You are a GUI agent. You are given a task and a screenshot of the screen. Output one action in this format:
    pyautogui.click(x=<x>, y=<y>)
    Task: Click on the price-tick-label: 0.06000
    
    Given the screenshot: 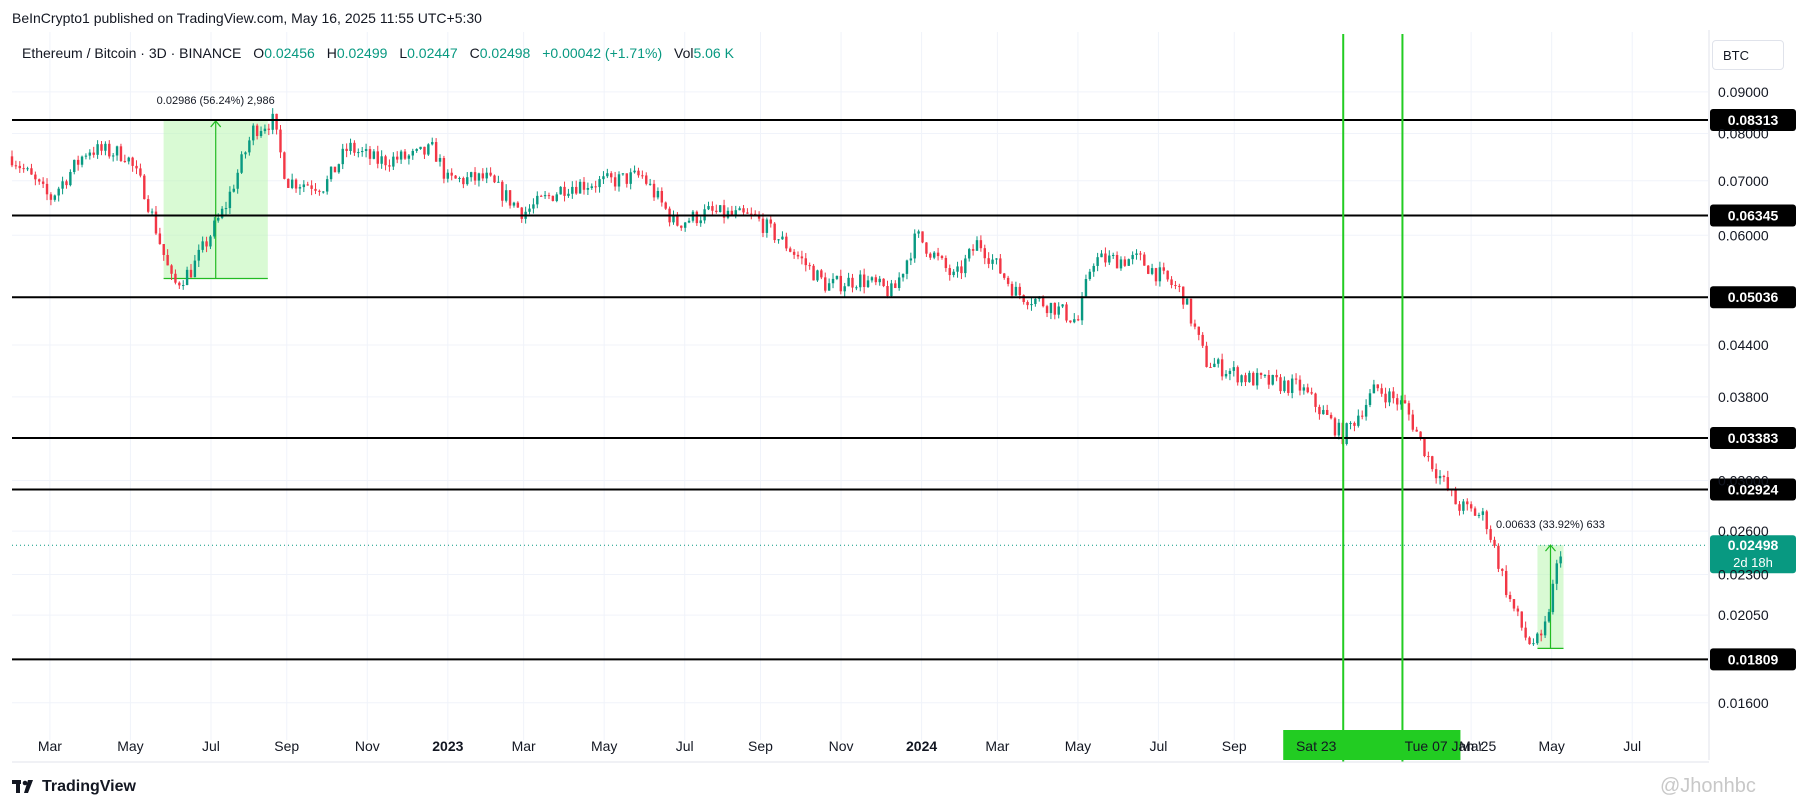 What is the action you would take?
    pyautogui.click(x=1743, y=235)
    